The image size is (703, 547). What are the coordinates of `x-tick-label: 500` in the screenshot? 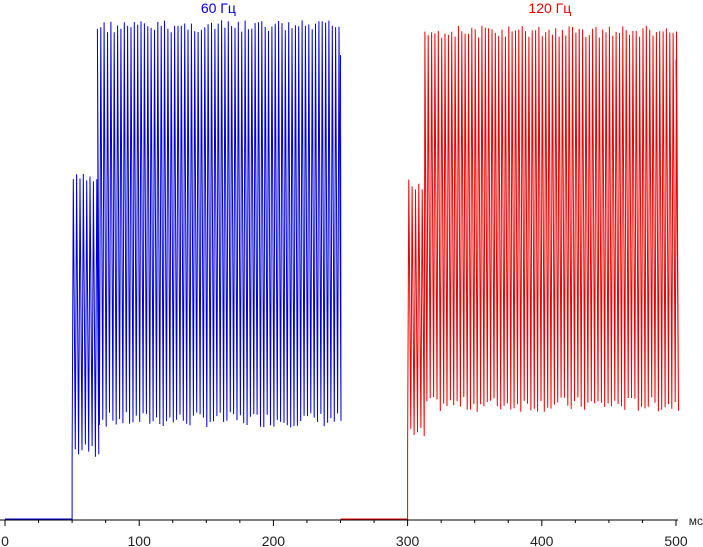 It's located at (676, 540).